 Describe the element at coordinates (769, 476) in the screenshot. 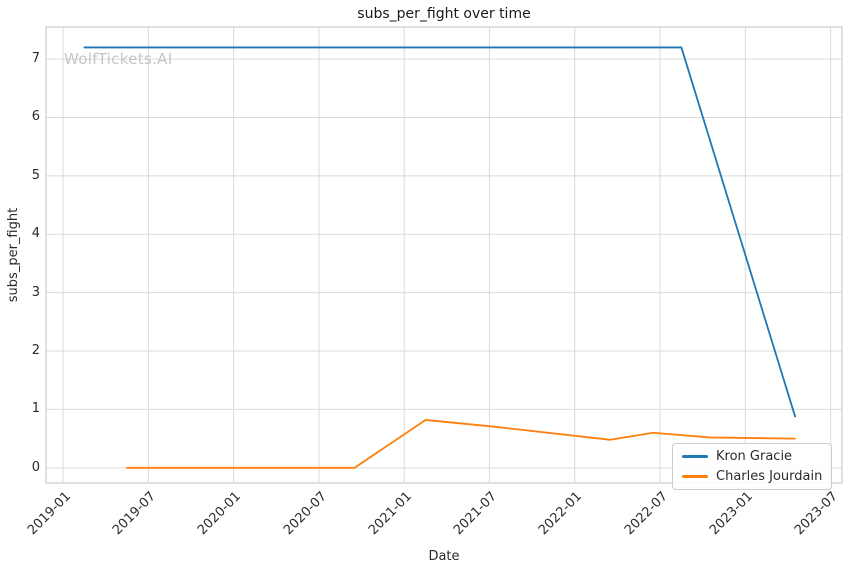

I see `legend-label: Charles Jourdain` at that location.